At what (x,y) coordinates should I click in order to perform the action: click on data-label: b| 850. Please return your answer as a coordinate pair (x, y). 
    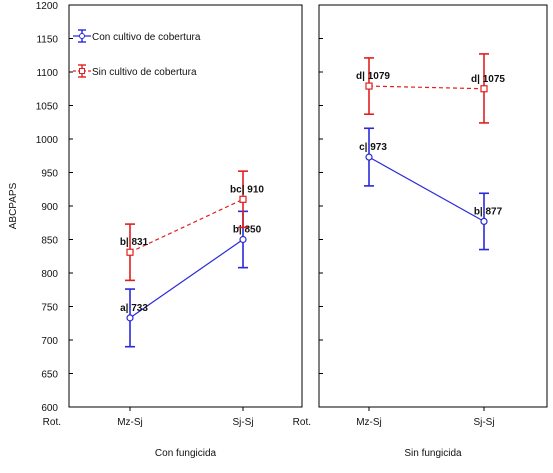
    Looking at the image, I should click on (247, 230).